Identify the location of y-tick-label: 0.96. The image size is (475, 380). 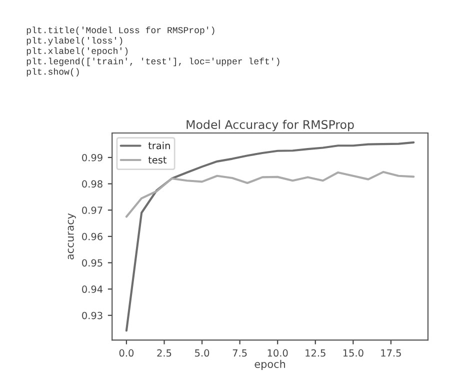
(92, 236).